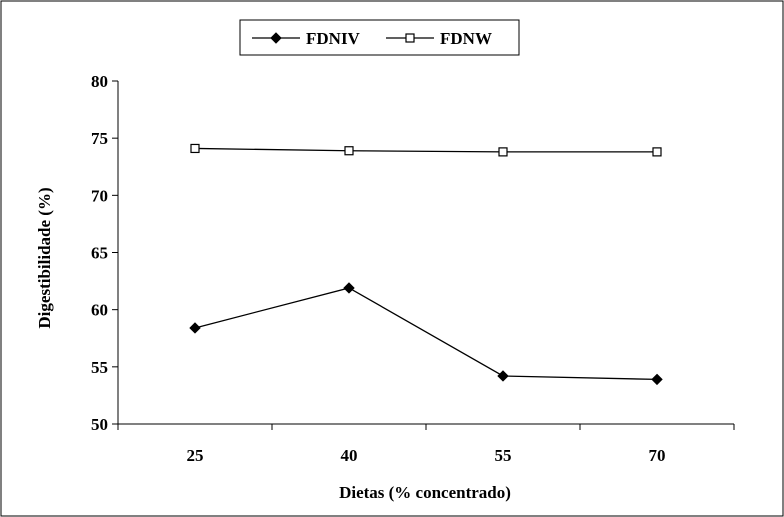  What do you see at coordinates (425, 492) in the screenshot?
I see `x-axis-title: Dietas (% concentrado)` at bounding box center [425, 492].